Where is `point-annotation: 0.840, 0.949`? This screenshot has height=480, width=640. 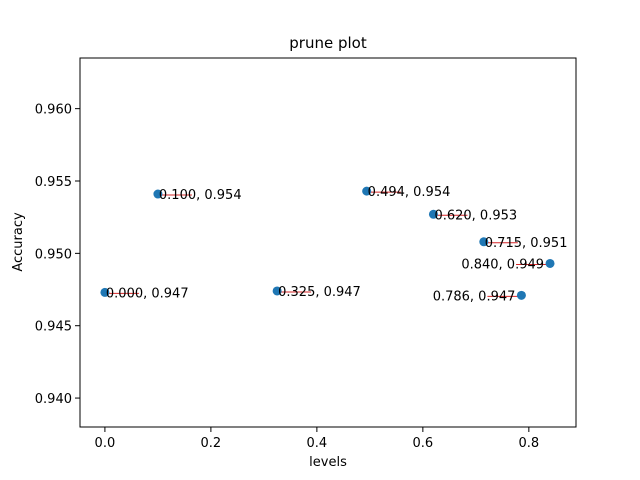 point-annotation: 0.840, 0.949 is located at coordinates (502, 264).